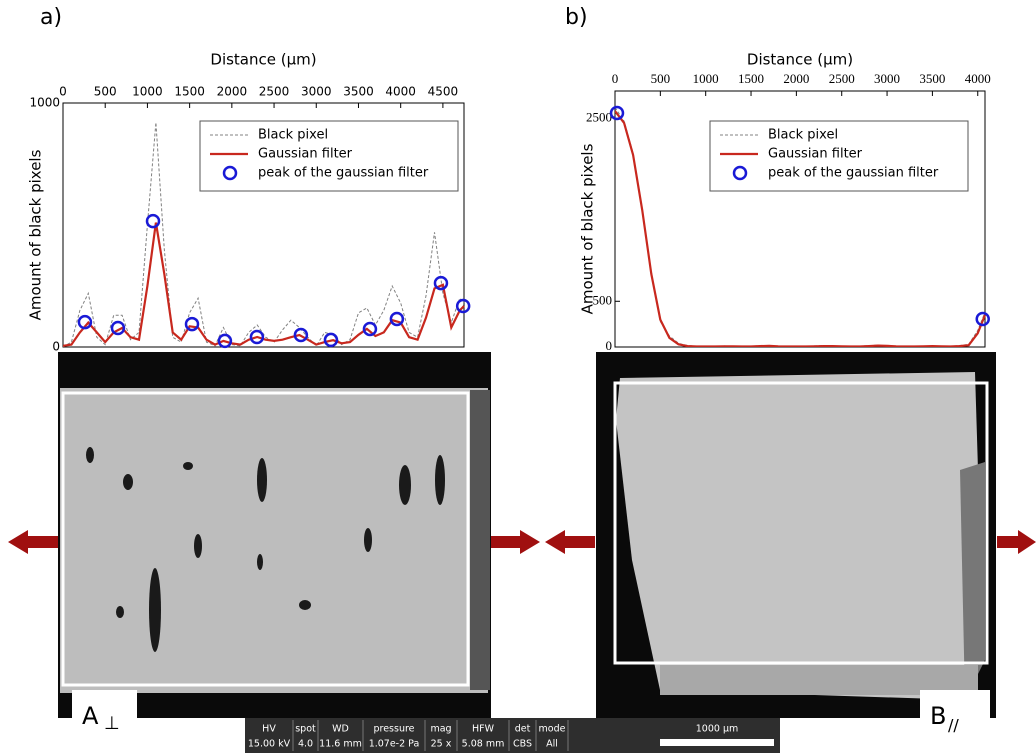 The width and height of the screenshot is (1036, 753). Describe the element at coordinates (717, 729) in the screenshot. I see `scale-label: 1000 µm` at that location.